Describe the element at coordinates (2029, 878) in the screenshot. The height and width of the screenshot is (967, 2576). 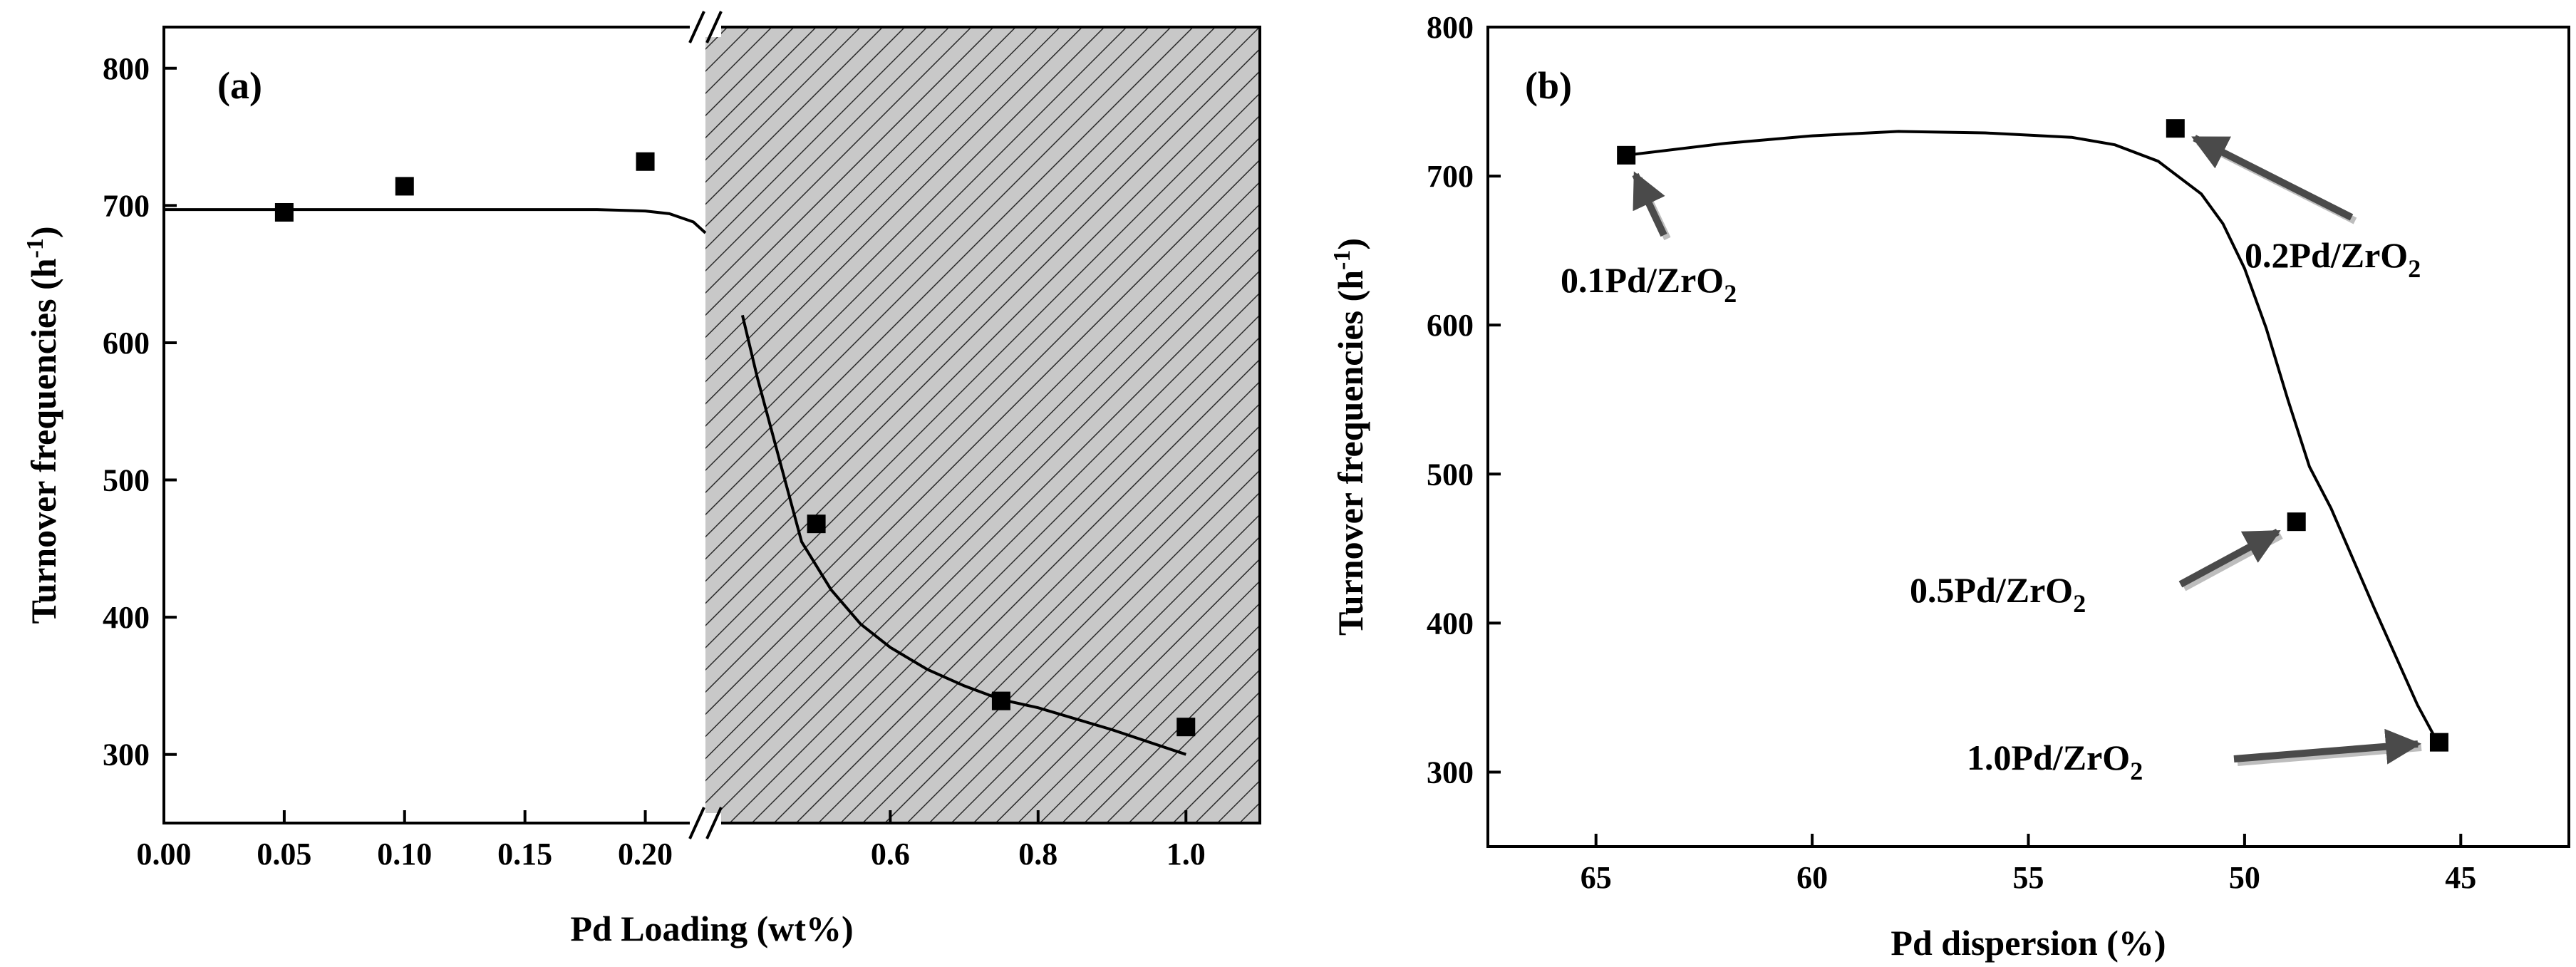
I see `b-x-tick-label: 55` at that location.